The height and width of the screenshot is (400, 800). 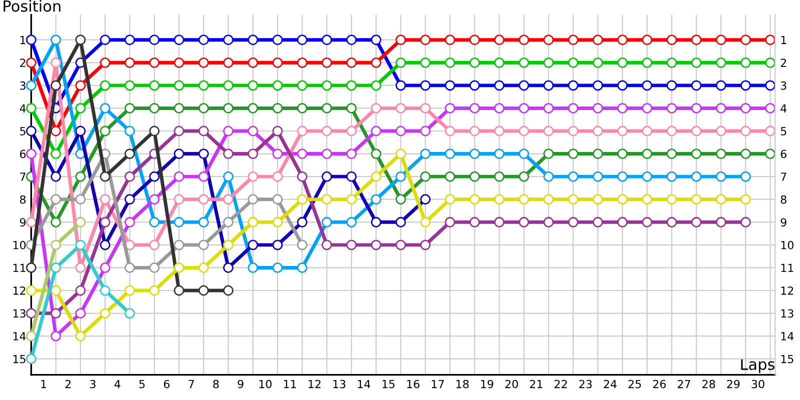 I want to click on y2-tick-label: 10, so click(x=787, y=245).